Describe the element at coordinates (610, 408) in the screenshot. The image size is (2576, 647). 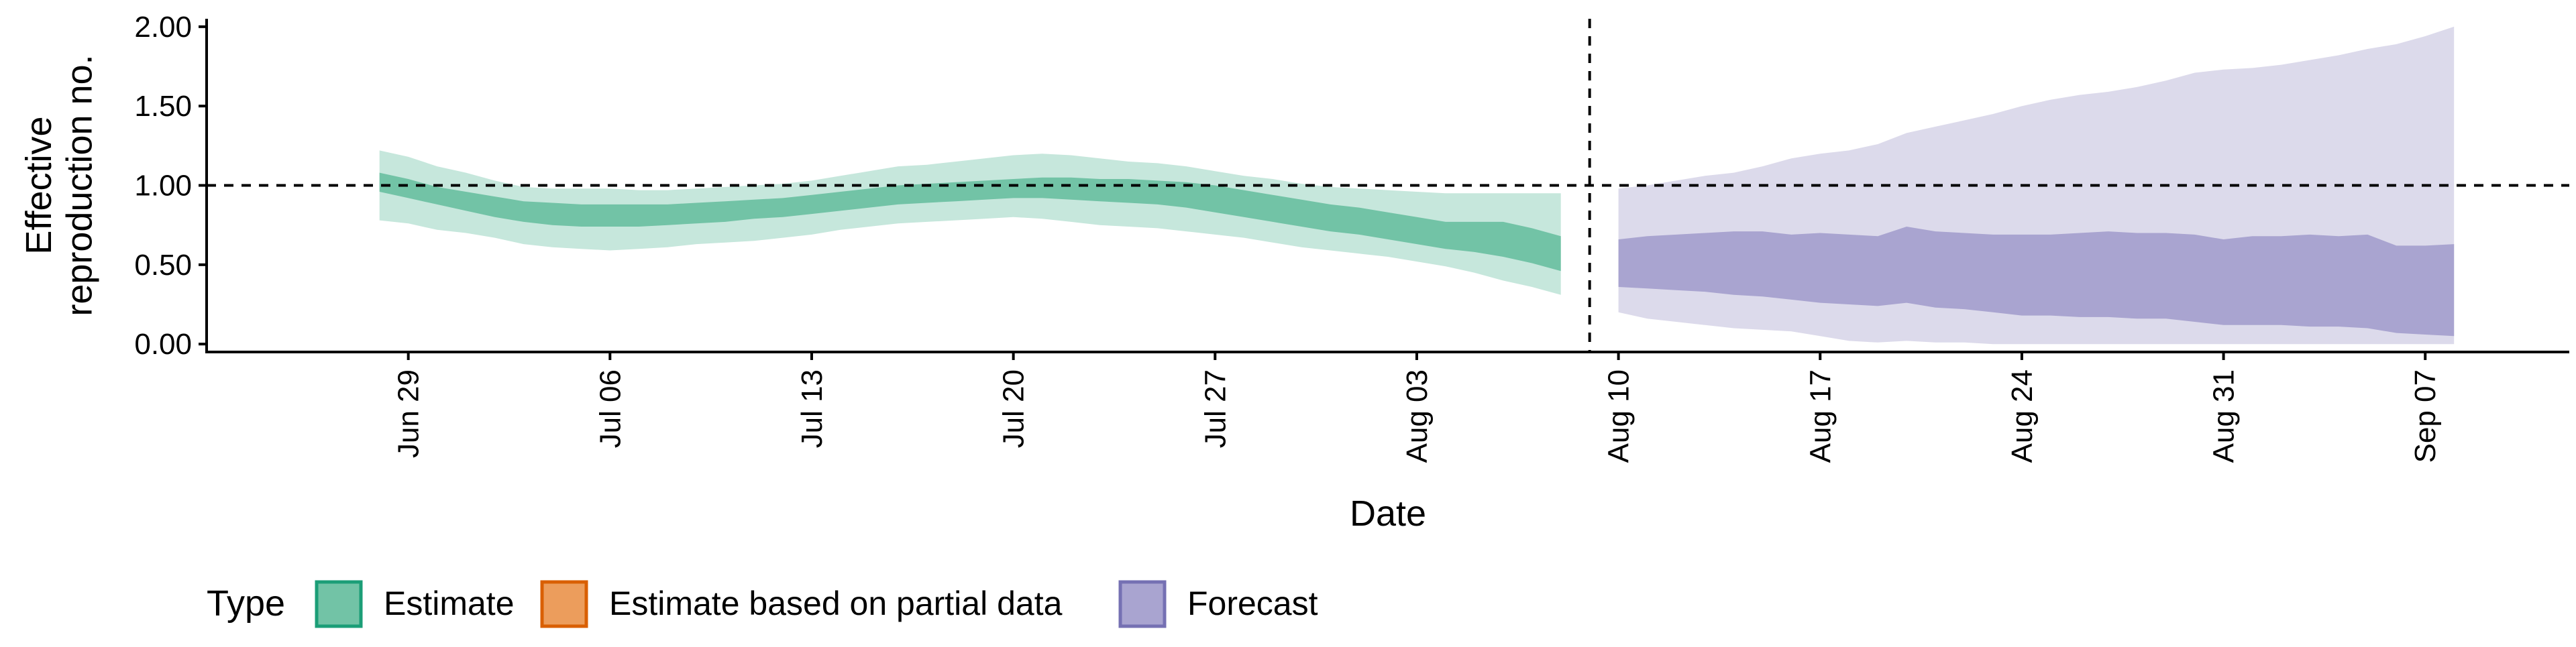
I see `x-tick-label: Jul 06` at that location.